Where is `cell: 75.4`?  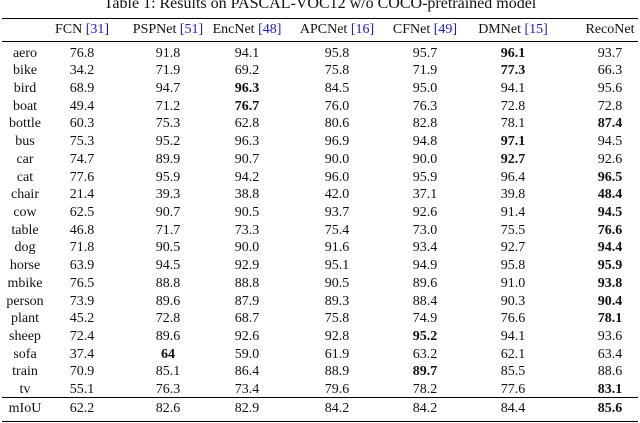 cell: 75.4 is located at coordinates (337, 230).